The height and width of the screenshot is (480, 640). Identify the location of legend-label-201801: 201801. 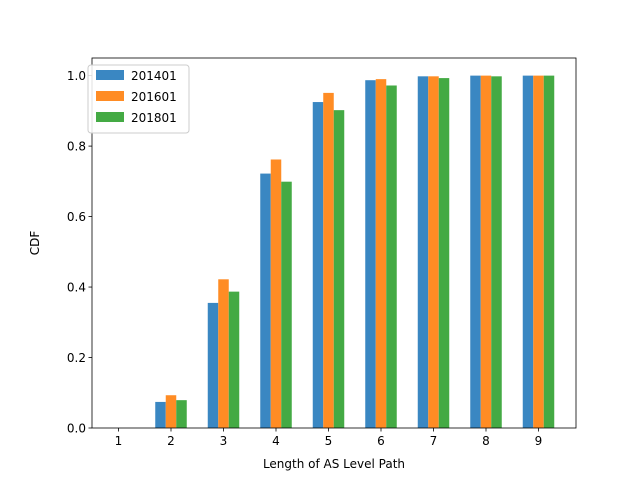
(154, 118).